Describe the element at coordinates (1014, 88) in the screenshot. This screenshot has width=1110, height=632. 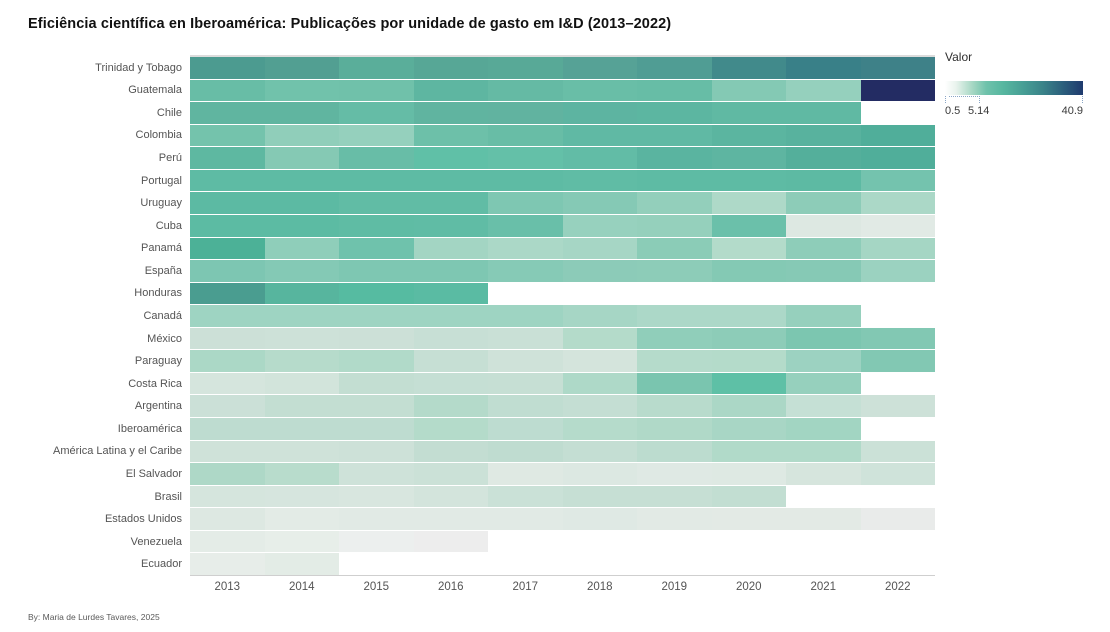
I see `legend-gradient-bar` at that location.